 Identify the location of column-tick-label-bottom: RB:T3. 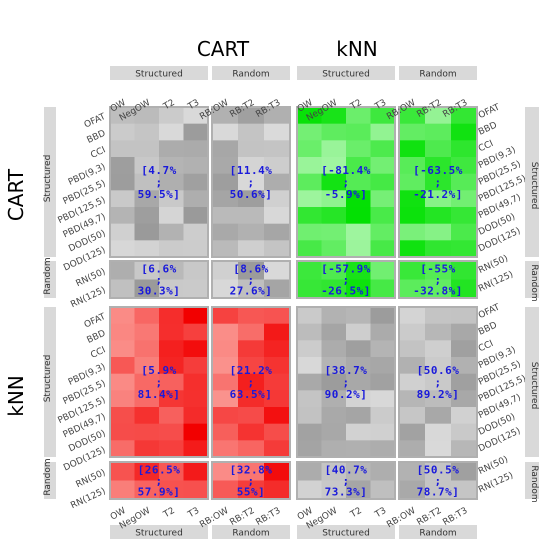
(455, 517).